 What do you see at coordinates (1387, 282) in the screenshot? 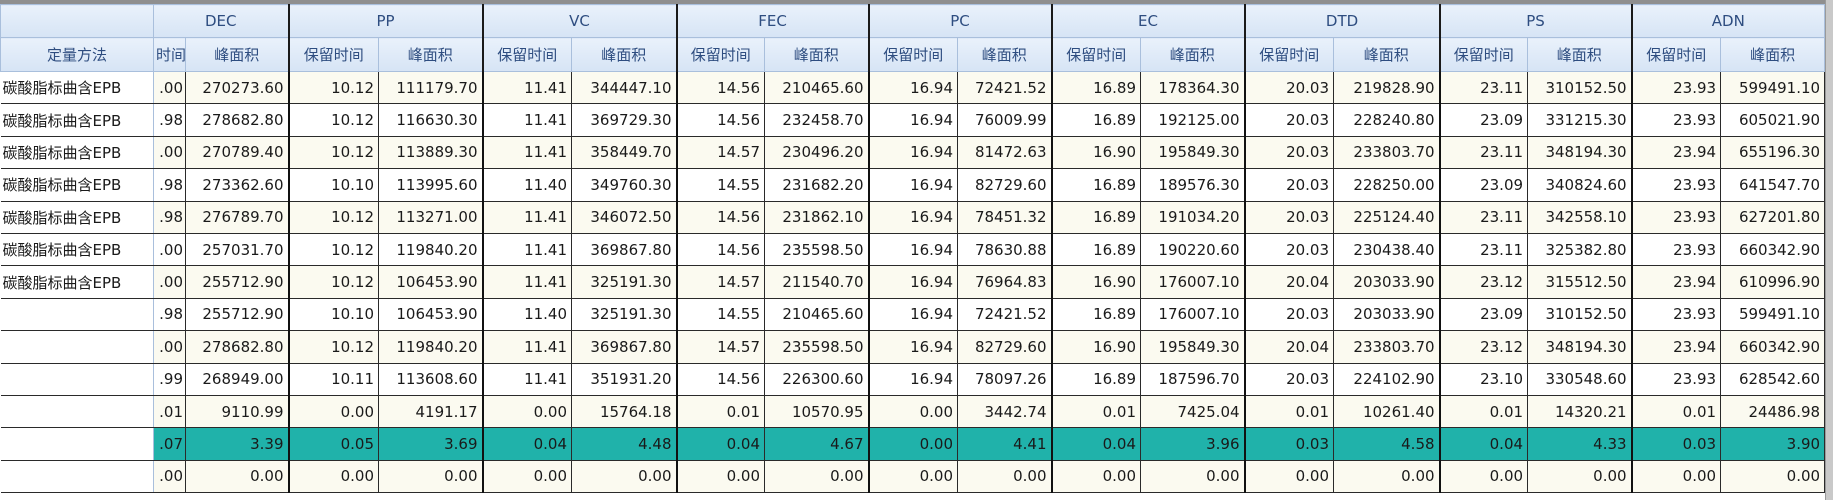
I see `peak-area-cell: 203033.90` at bounding box center [1387, 282].